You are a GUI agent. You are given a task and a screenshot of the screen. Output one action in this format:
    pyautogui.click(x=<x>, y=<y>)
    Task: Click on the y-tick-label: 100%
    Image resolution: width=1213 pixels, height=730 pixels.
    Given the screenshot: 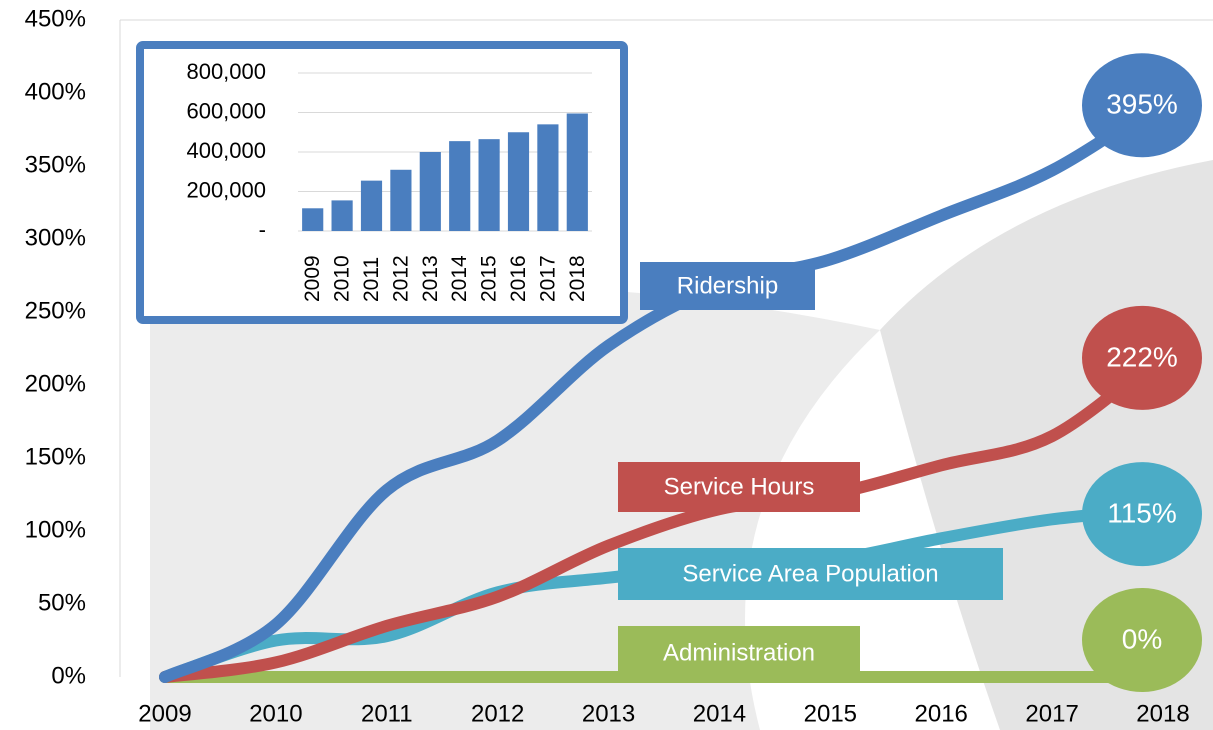 What is the action you would take?
    pyautogui.click(x=55, y=529)
    